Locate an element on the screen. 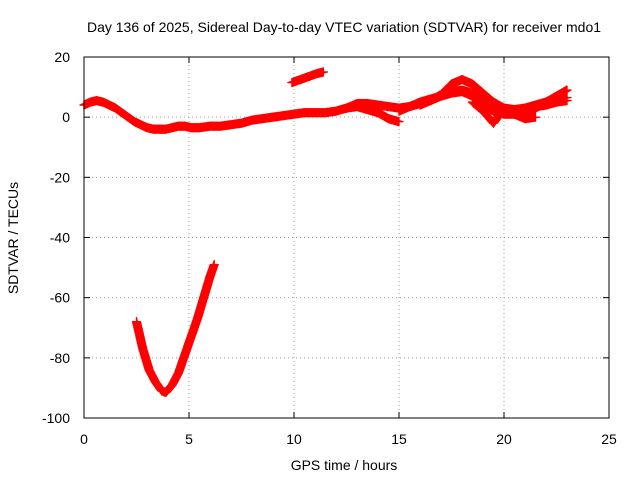 The width and height of the screenshot is (640, 480). x-tick-label: 15 is located at coordinates (399, 439).